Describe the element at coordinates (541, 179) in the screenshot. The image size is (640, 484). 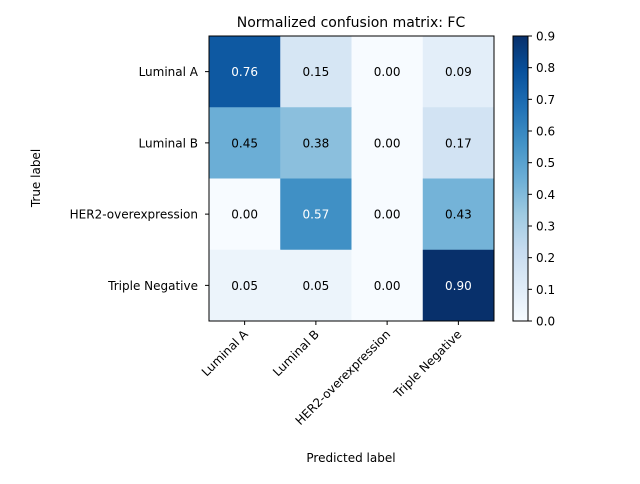
I see `colorbar-ticks: 0.0 0.1 0.2 0.3 0.4 0.5 0.6 0.7 0.8 0.9` at that location.